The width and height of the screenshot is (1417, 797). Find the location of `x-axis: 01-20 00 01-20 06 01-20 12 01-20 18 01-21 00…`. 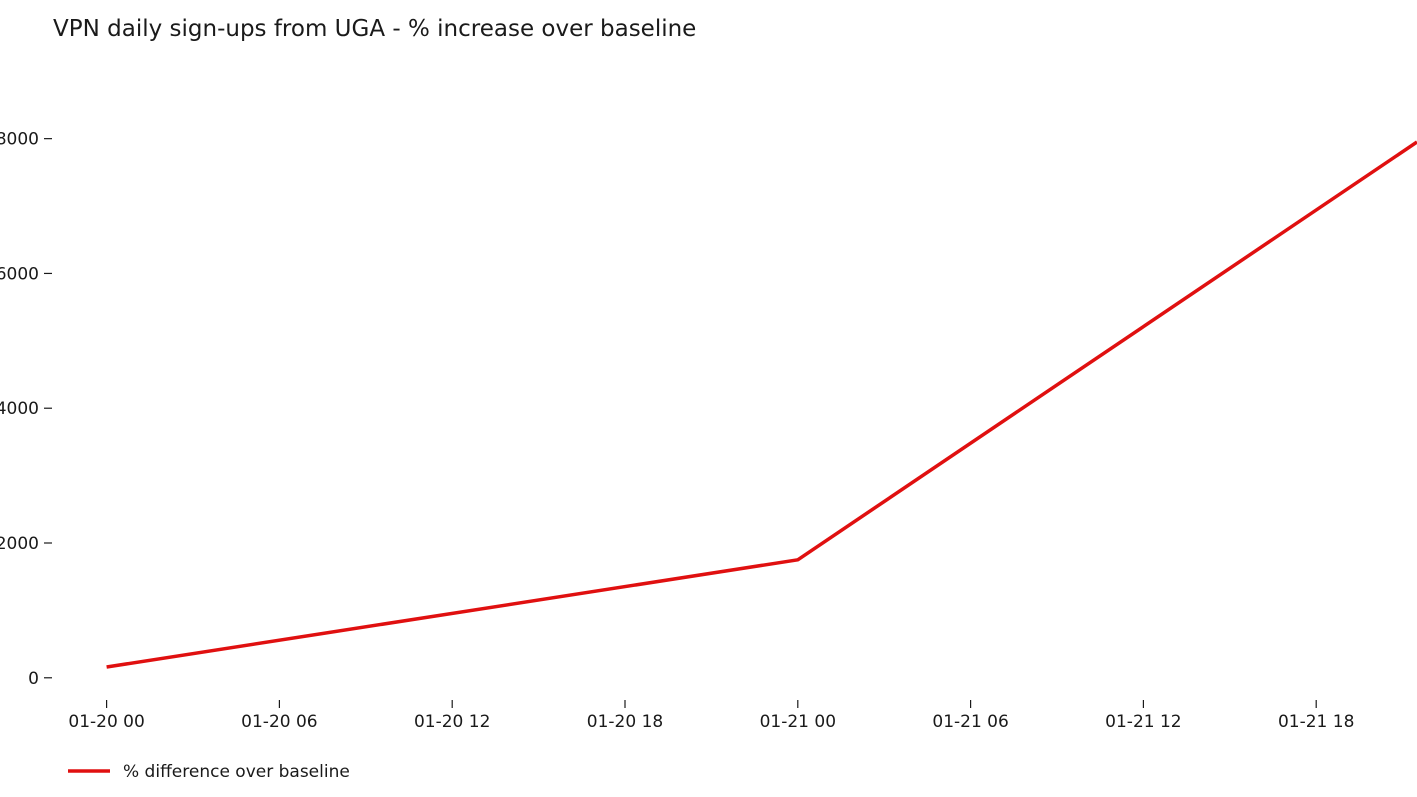

x-axis: 01-20 00 01-20 06 01-20 12 01-20 18 01-21 00… is located at coordinates (711, 716).